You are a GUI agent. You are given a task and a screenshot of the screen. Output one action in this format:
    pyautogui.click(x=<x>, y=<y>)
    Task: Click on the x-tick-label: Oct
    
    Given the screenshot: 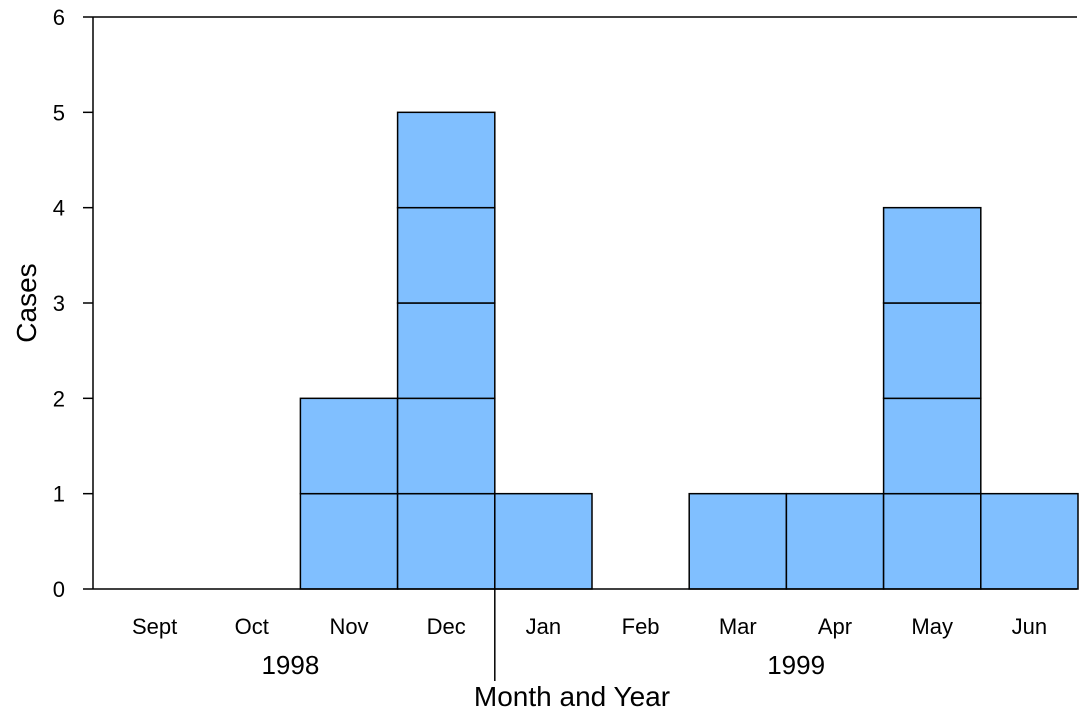 What is the action you would take?
    pyautogui.click(x=252, y=626)
    